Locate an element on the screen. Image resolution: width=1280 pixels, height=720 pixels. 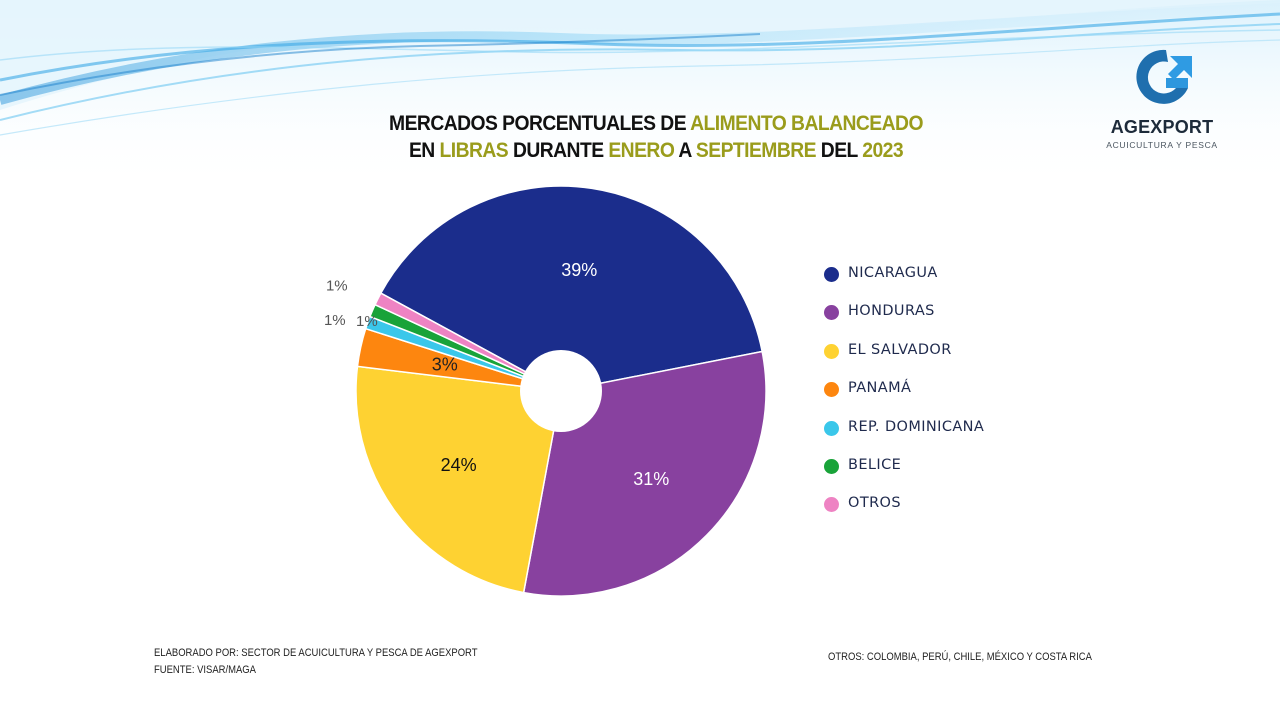
pie-slice-nicaragua is located at coordinates (571, 288).